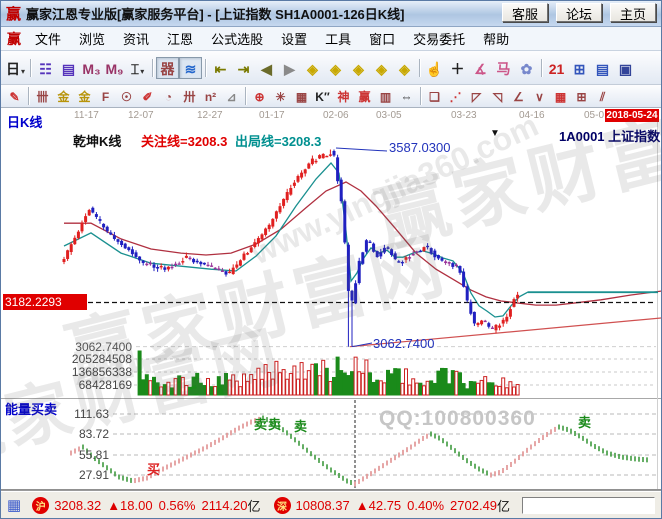 The width and height of the screenshot is (662, 519). I want to click on volume-scale-label: 136856338, so click(101, 372).